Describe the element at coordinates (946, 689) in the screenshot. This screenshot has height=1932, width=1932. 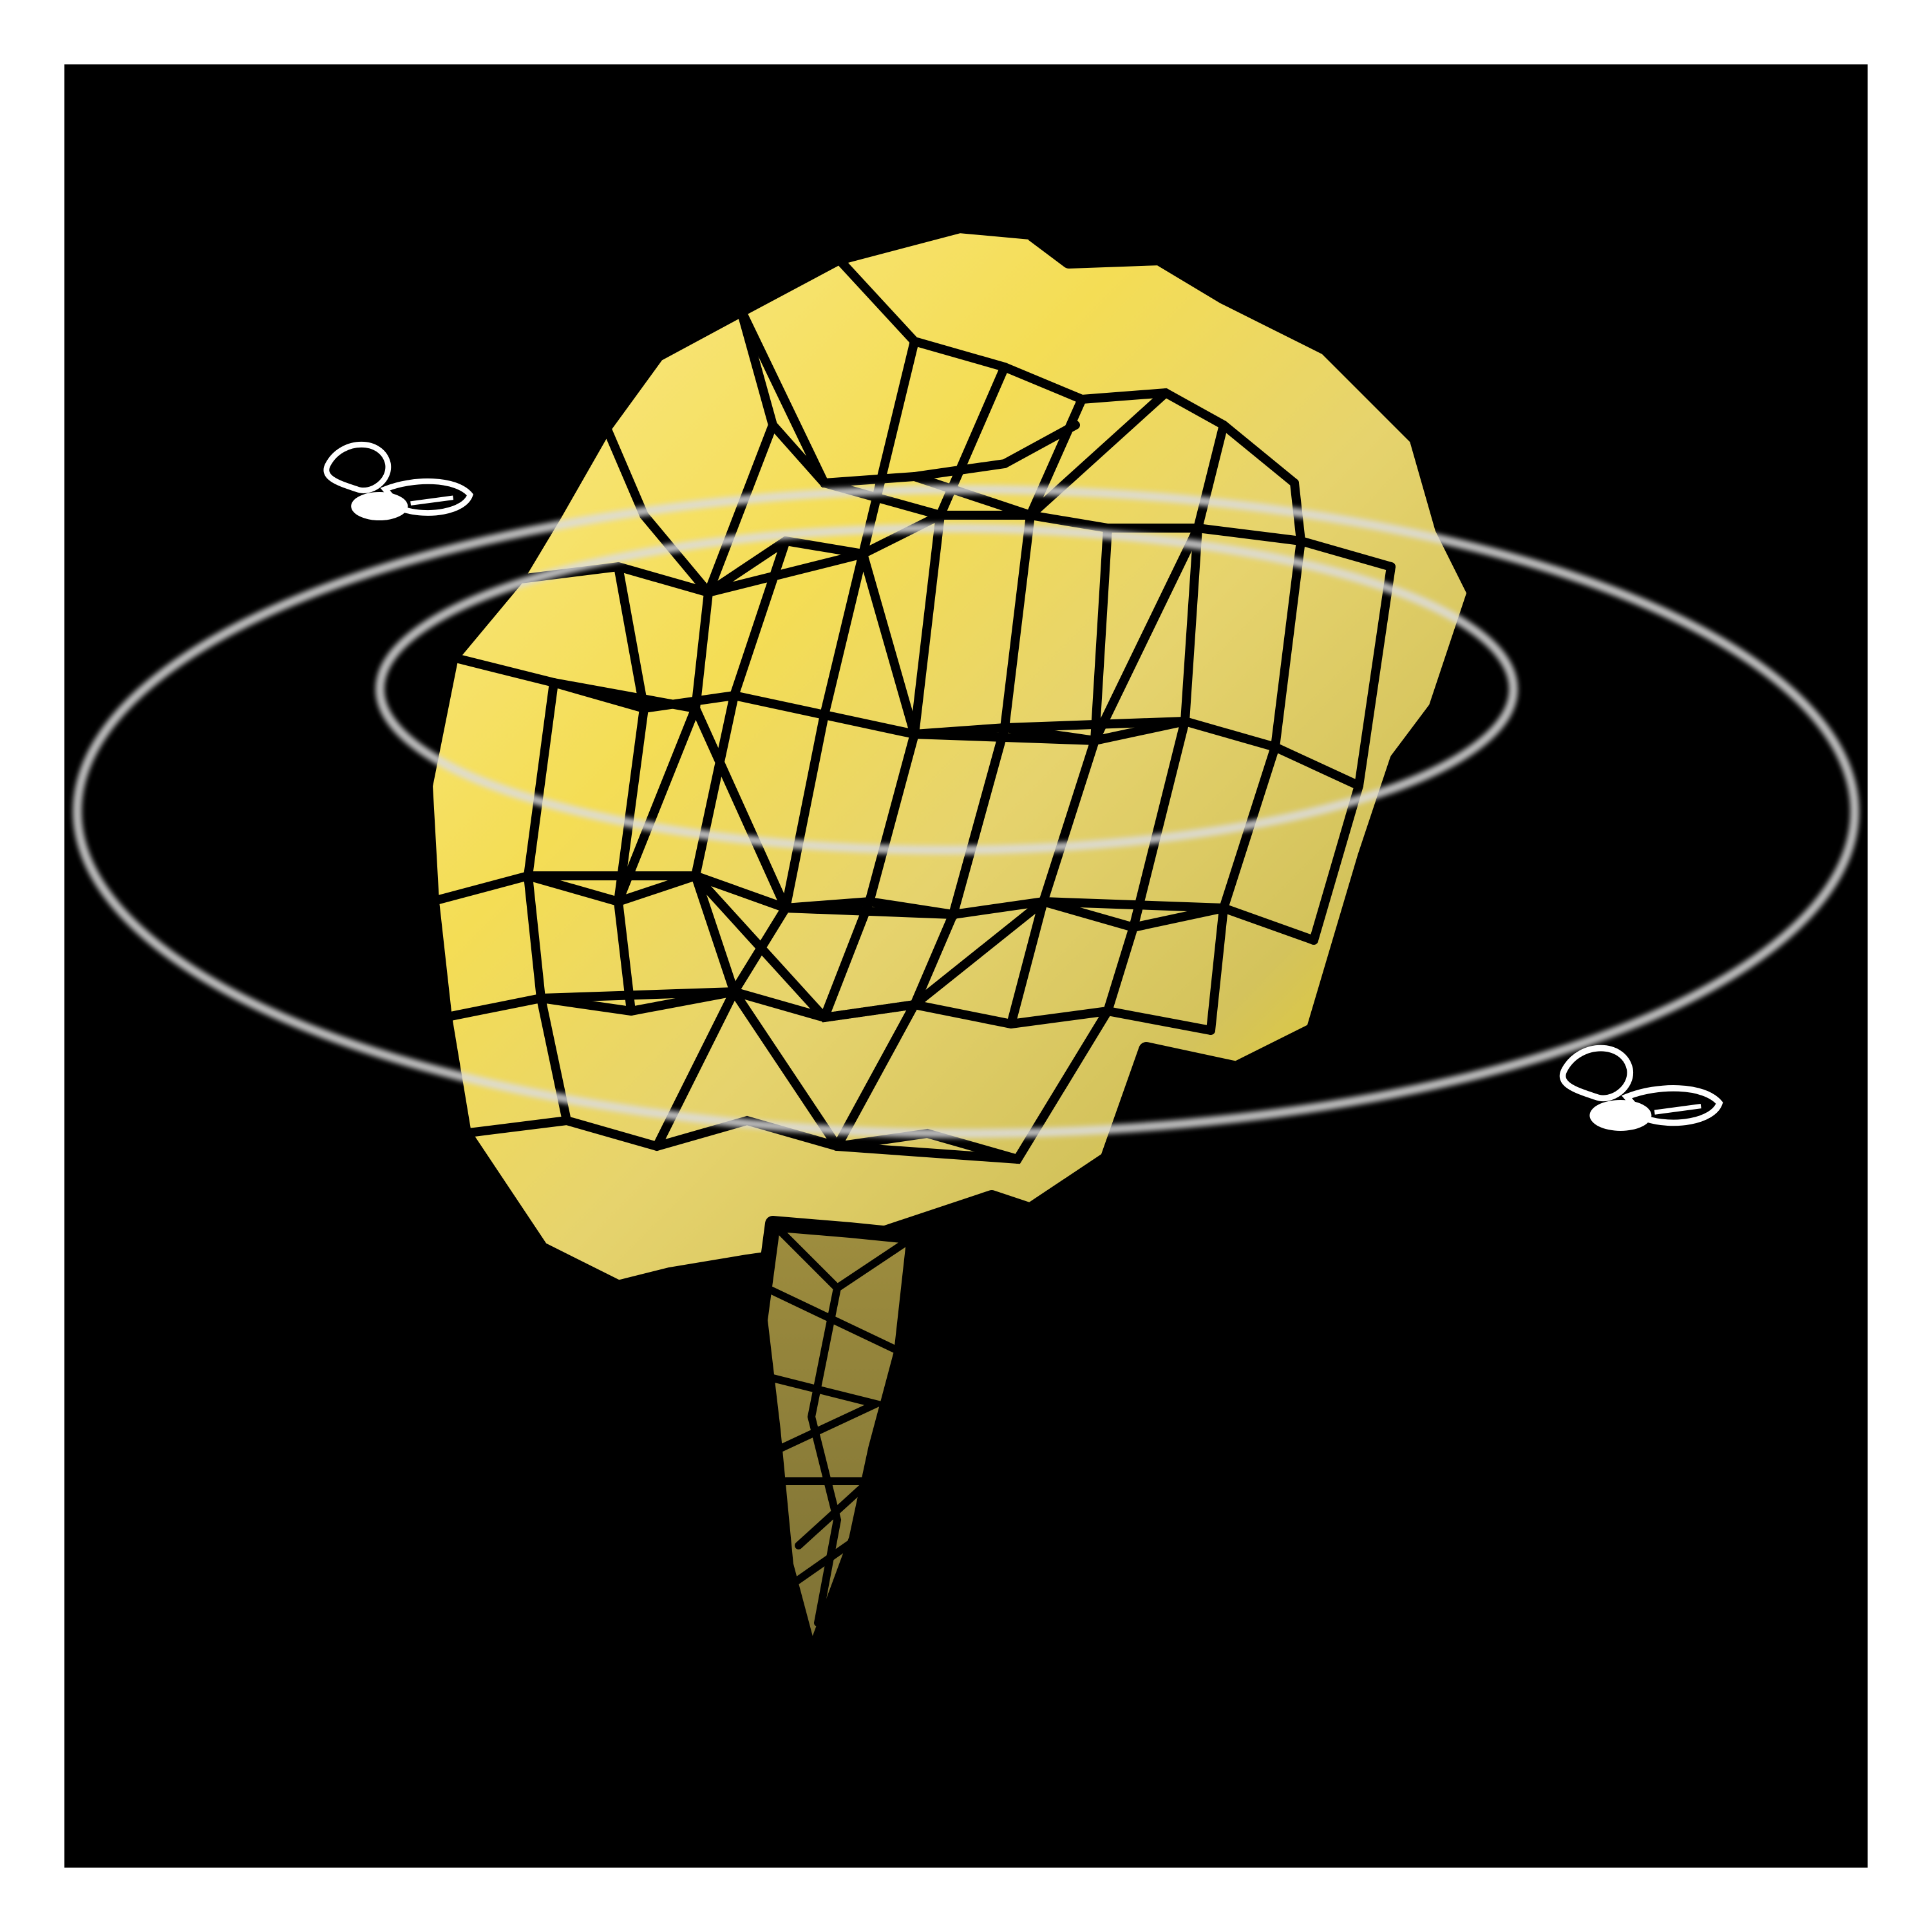
I see `orbit-ring-inner` at that location.